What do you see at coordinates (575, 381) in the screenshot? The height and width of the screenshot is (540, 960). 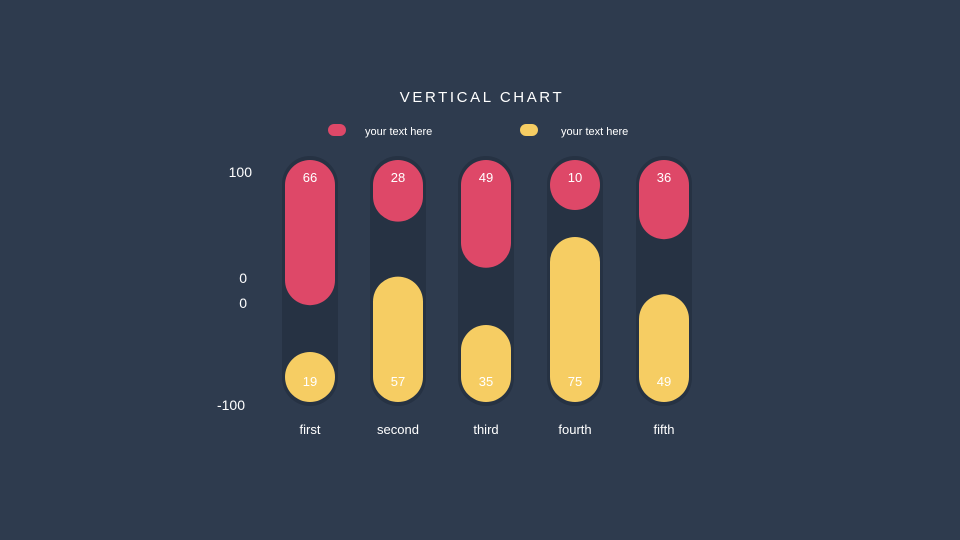 I see `data-label-negative-fourth: 75` at bounding box center [575, 381].